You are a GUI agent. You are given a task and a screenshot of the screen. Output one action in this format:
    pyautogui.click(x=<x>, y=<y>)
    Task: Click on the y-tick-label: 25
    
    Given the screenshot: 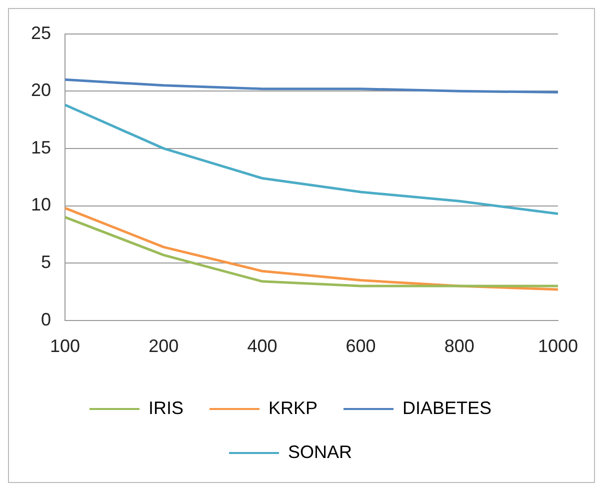 What is the action you would take?
    pyautogui.click(x=41, y=32)
    